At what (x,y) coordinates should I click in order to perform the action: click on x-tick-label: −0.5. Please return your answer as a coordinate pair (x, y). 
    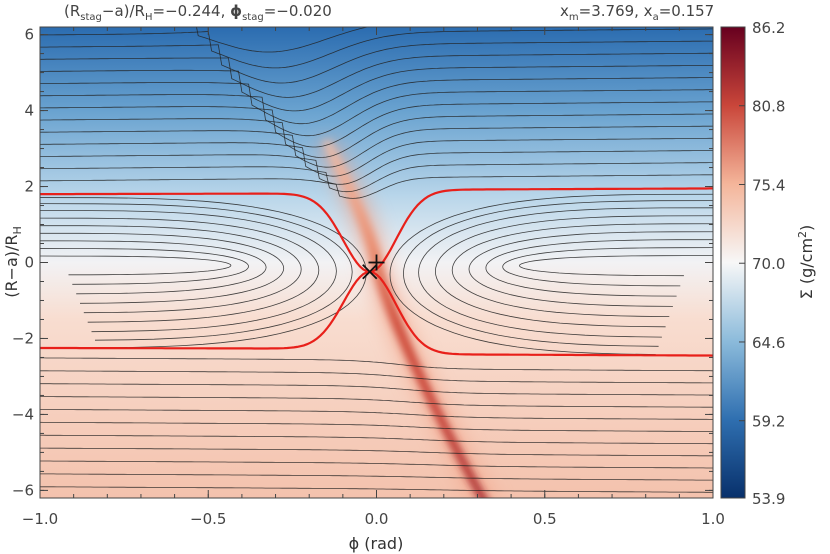
    Looking at the image, I should click on (208, 519).